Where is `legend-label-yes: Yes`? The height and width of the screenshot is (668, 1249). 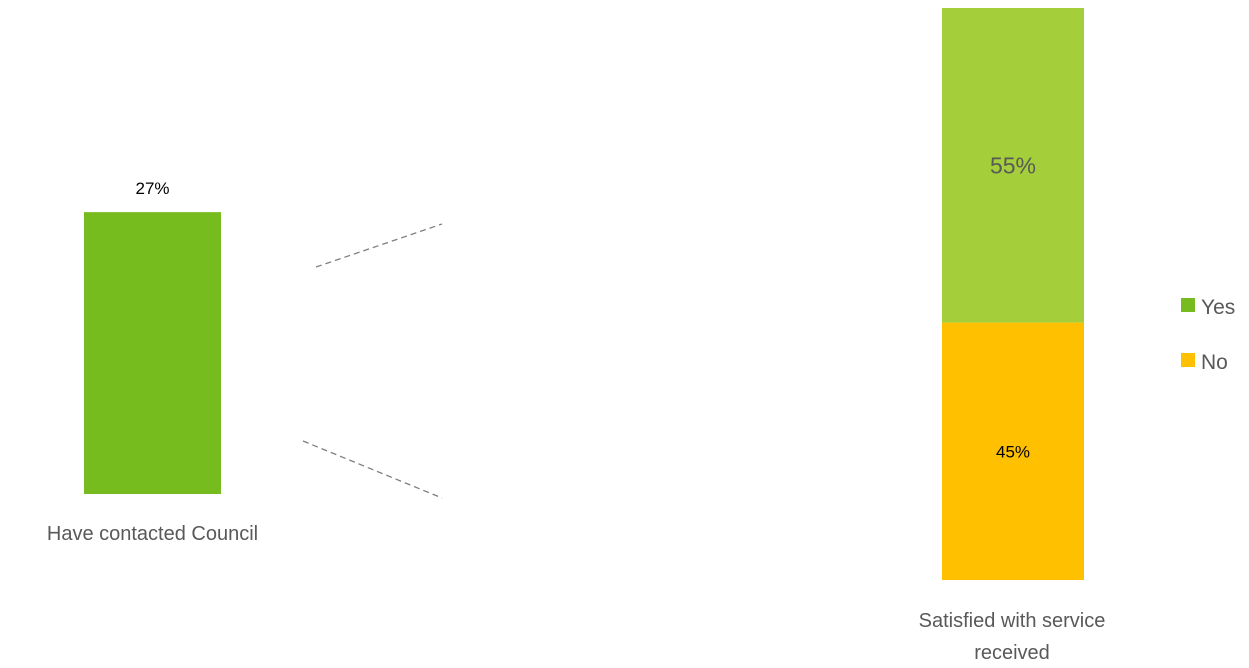
legend-label-yes: Yes is located at coordinates (1218, 307).